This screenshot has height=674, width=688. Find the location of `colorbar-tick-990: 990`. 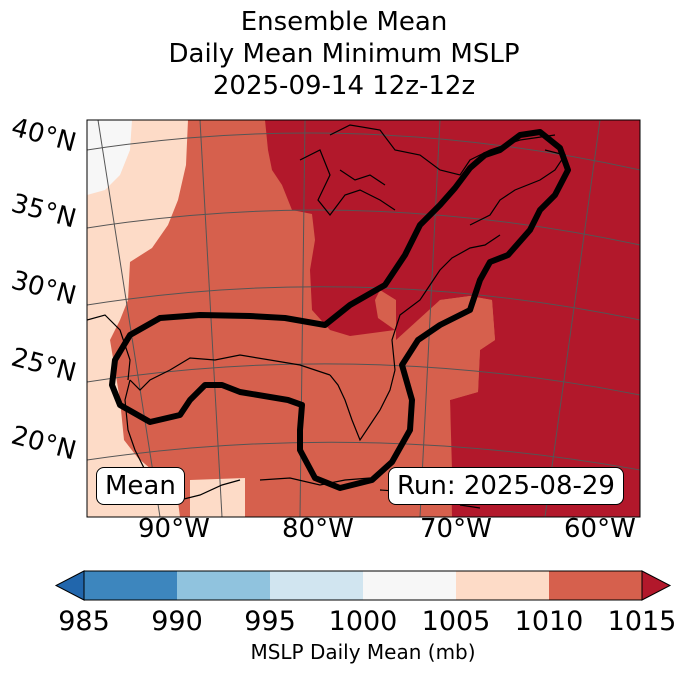

colorbar-tick-990: 990 is located at coordinates (177, 621).